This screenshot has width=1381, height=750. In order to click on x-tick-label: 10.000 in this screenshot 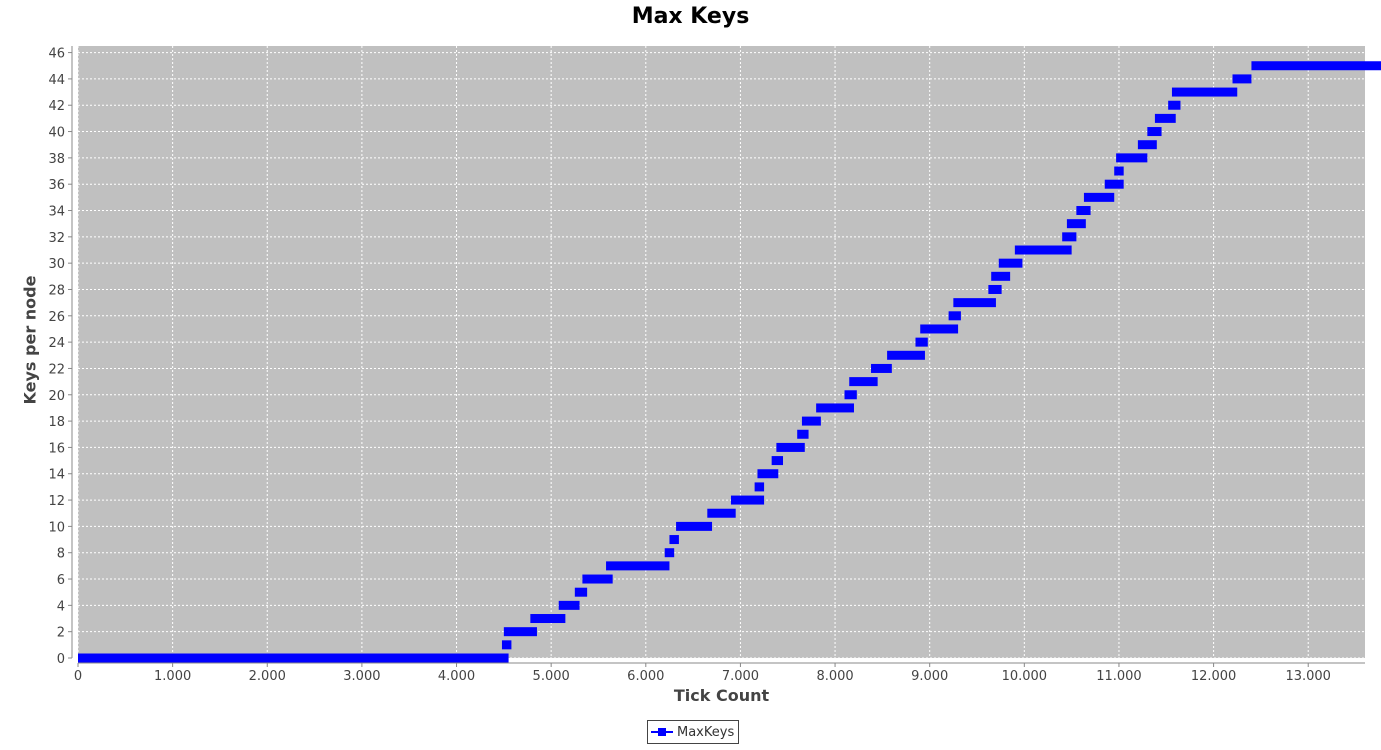, I will do `click(1025, 676)`.